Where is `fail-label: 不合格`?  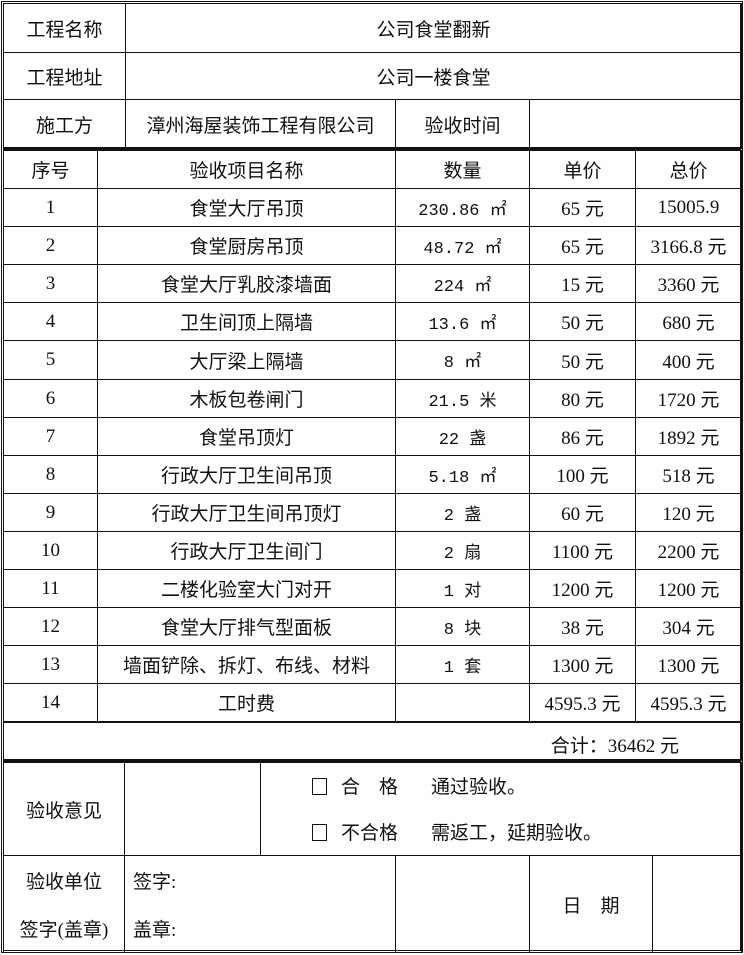 fail-label: 不合格 is located at coordinates (370, 833).